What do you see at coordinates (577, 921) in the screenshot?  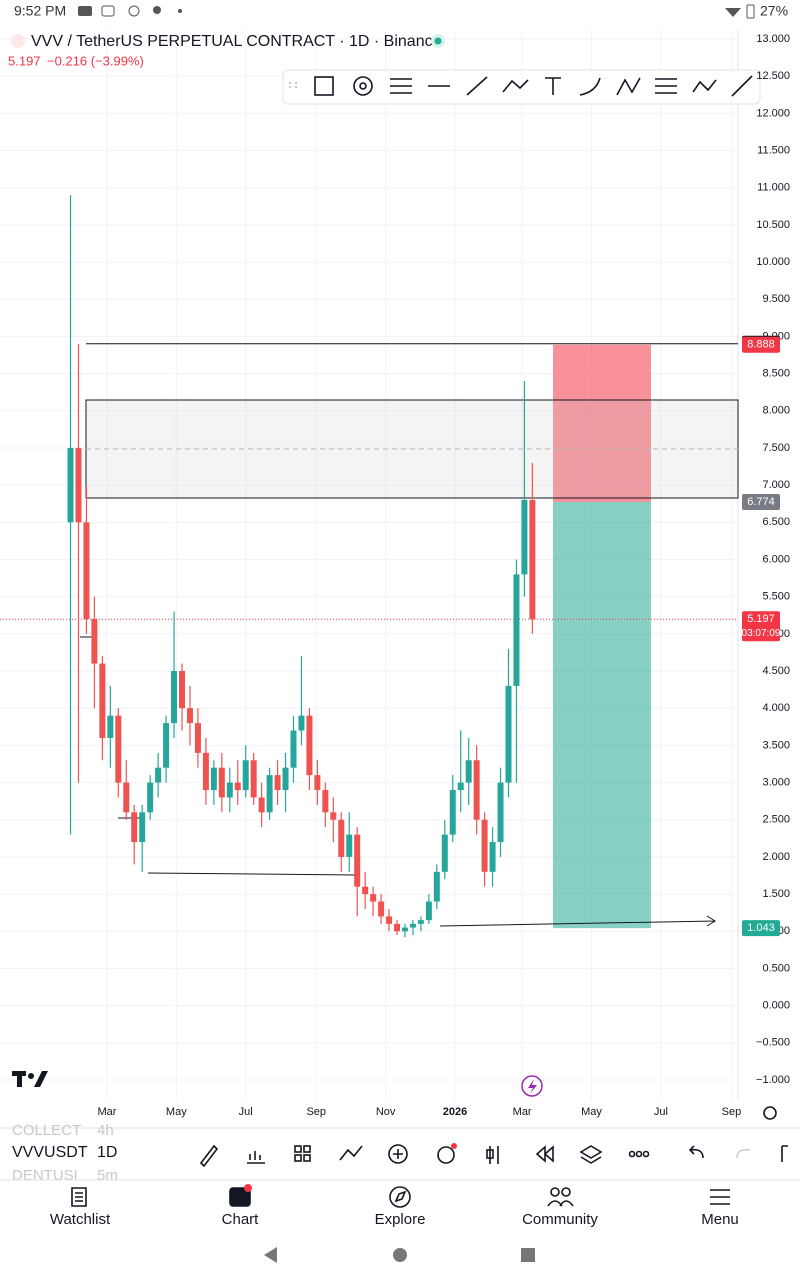 I see `arrow-line` at bounding box center [577, 921].